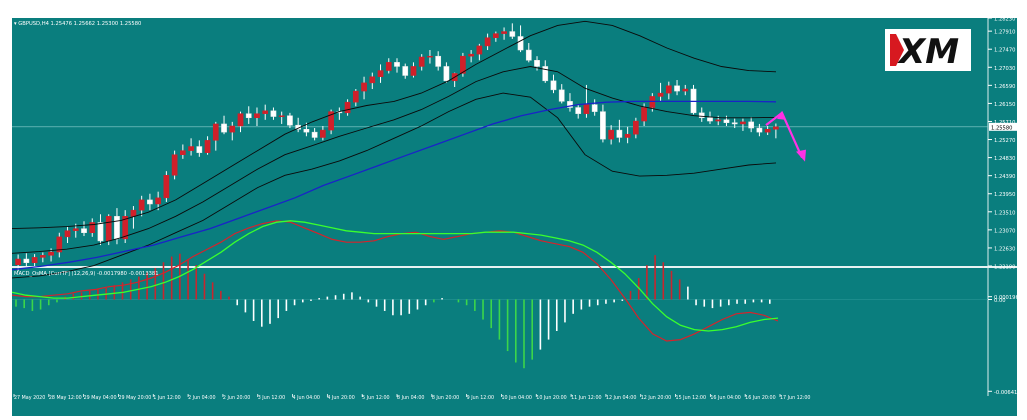  What do you see at coordinates (1003, 126) in the screenshot?
I see `current-price-box` at bounding box center [1003, 126].